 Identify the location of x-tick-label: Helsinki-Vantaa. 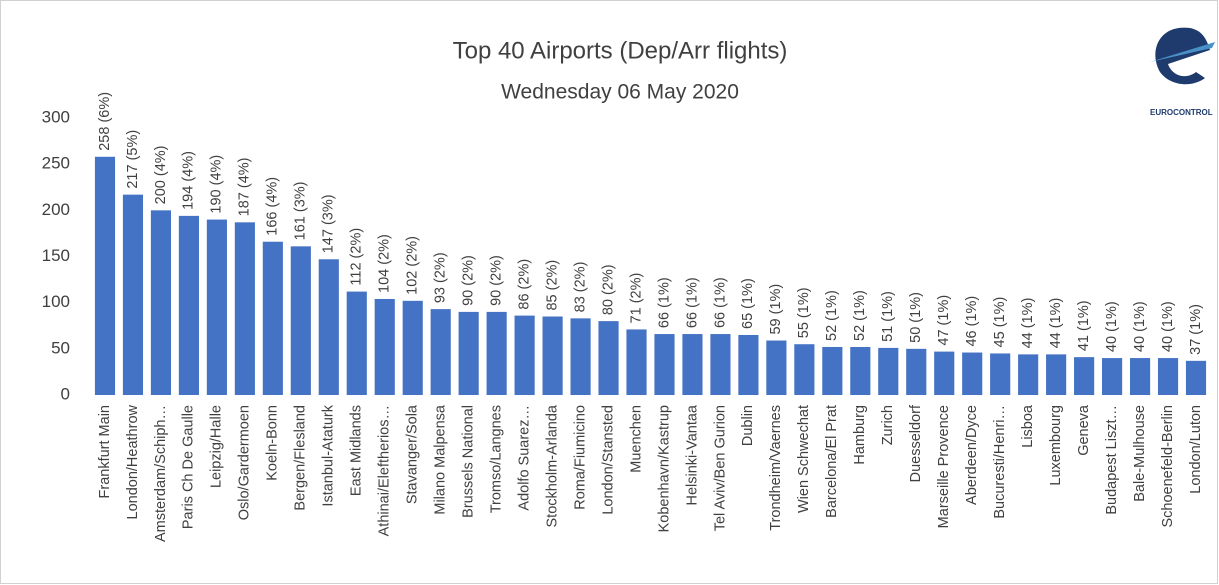
(692, 454).